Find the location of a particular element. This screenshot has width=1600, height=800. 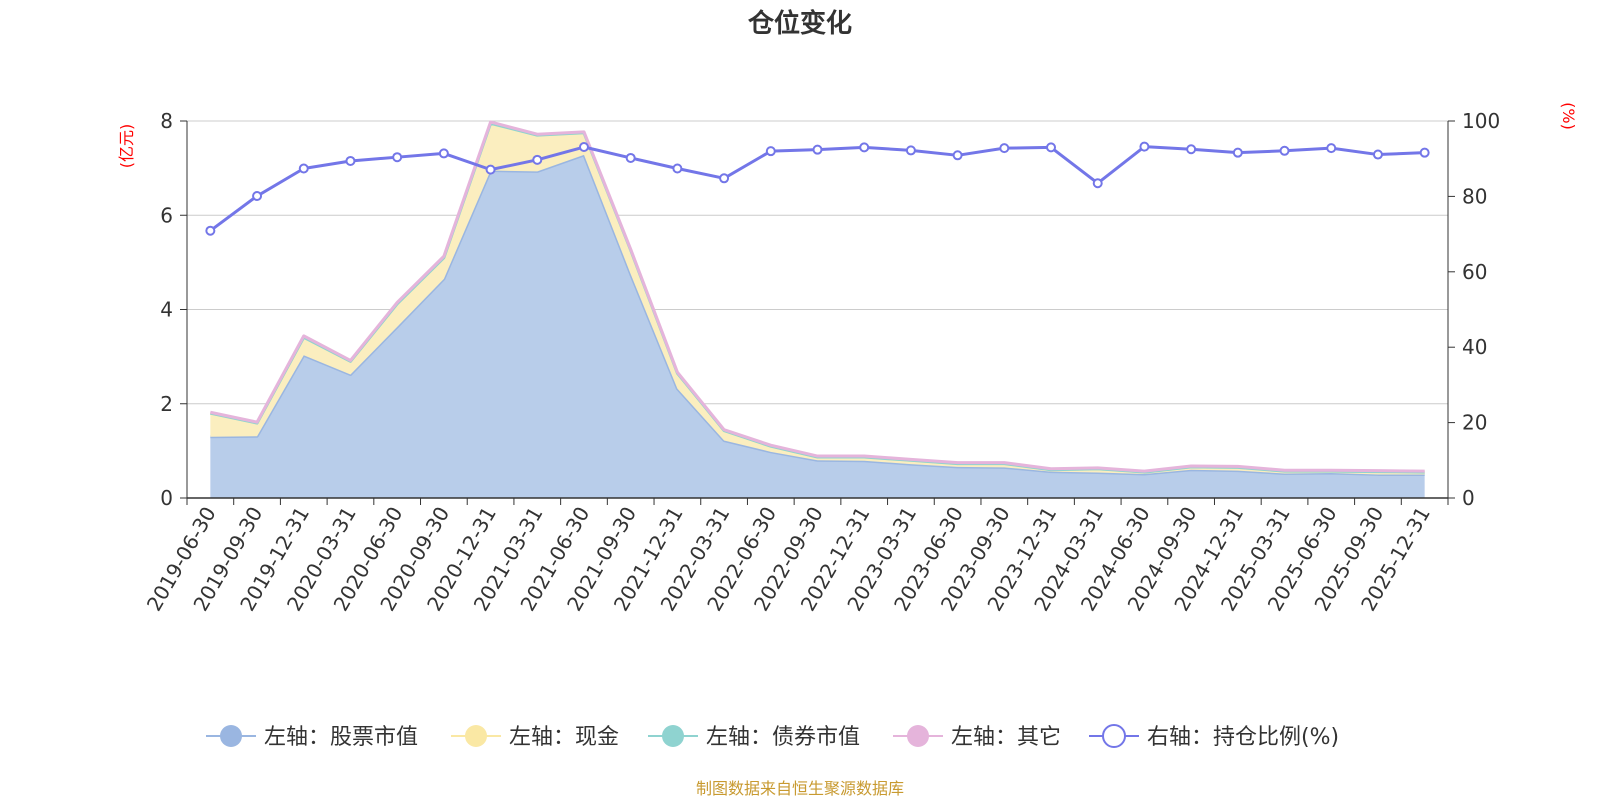

chart-title: 仓位变化 is located at coordinates (799, 23).